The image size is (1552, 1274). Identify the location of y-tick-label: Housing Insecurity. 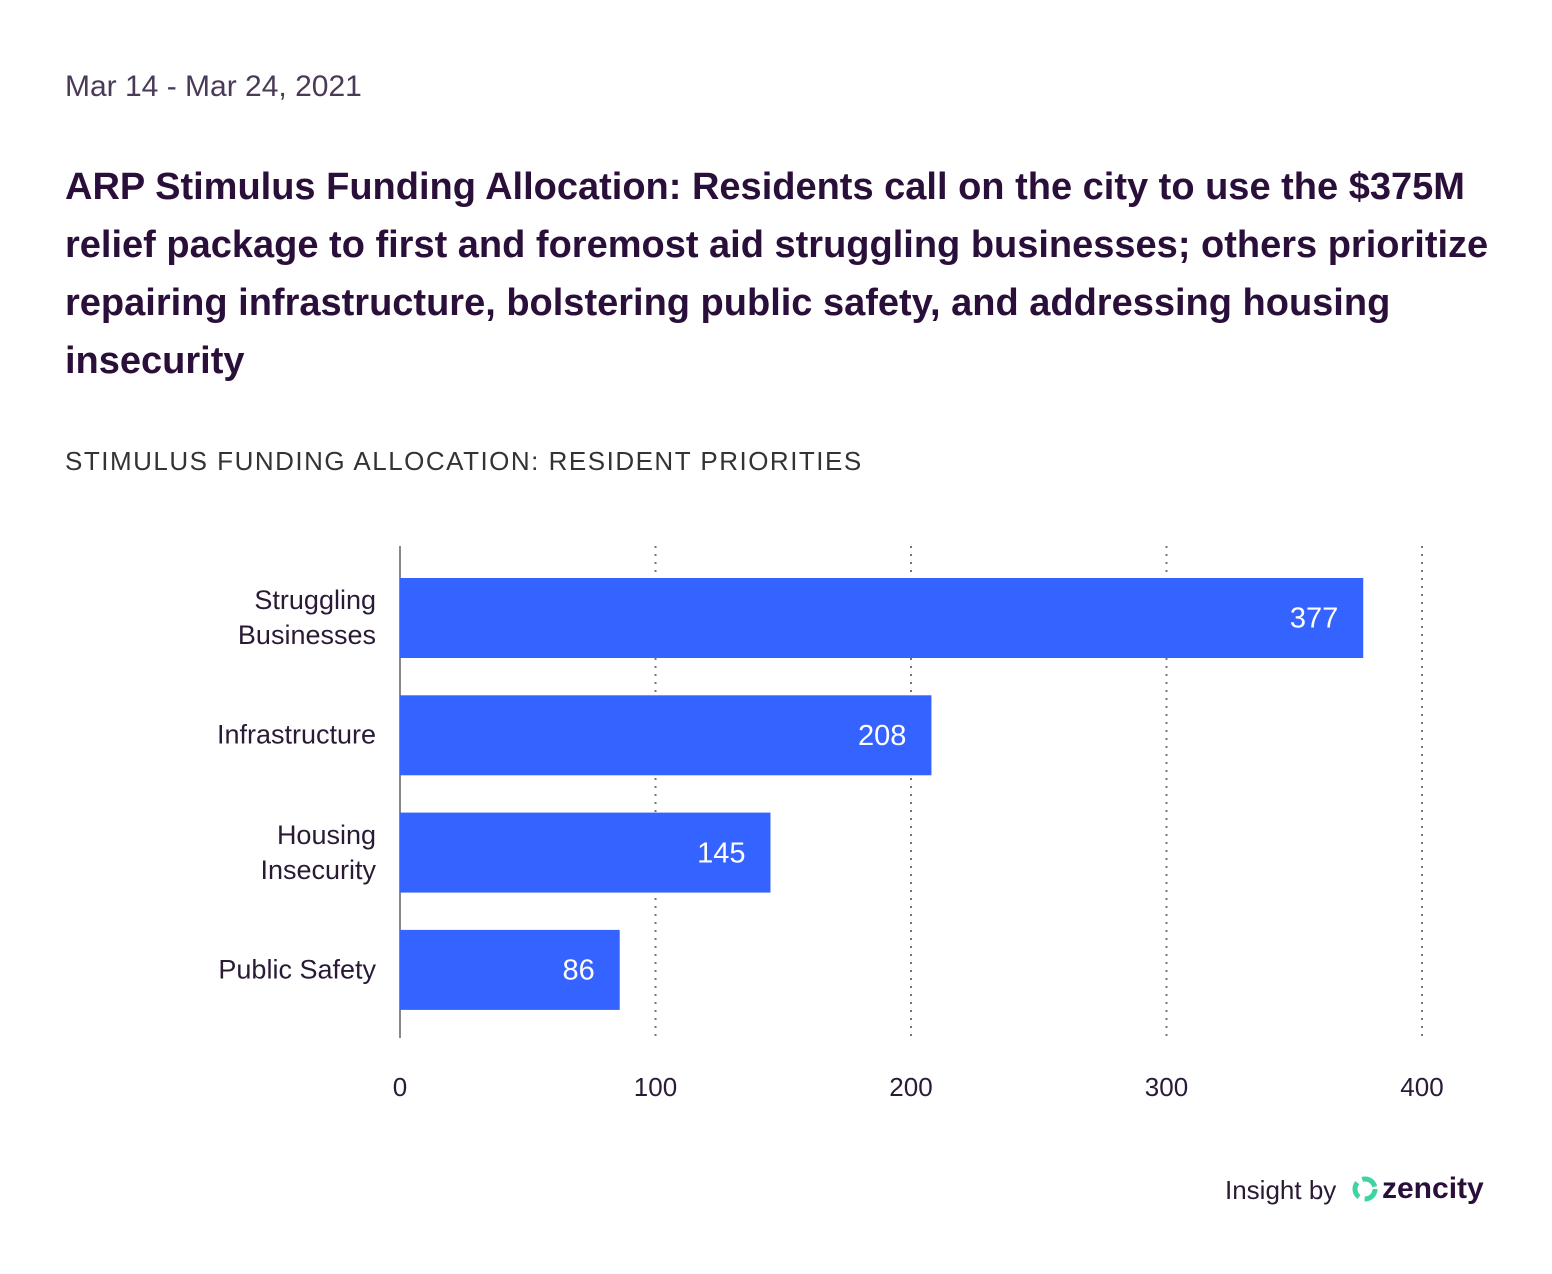
(318, 852).